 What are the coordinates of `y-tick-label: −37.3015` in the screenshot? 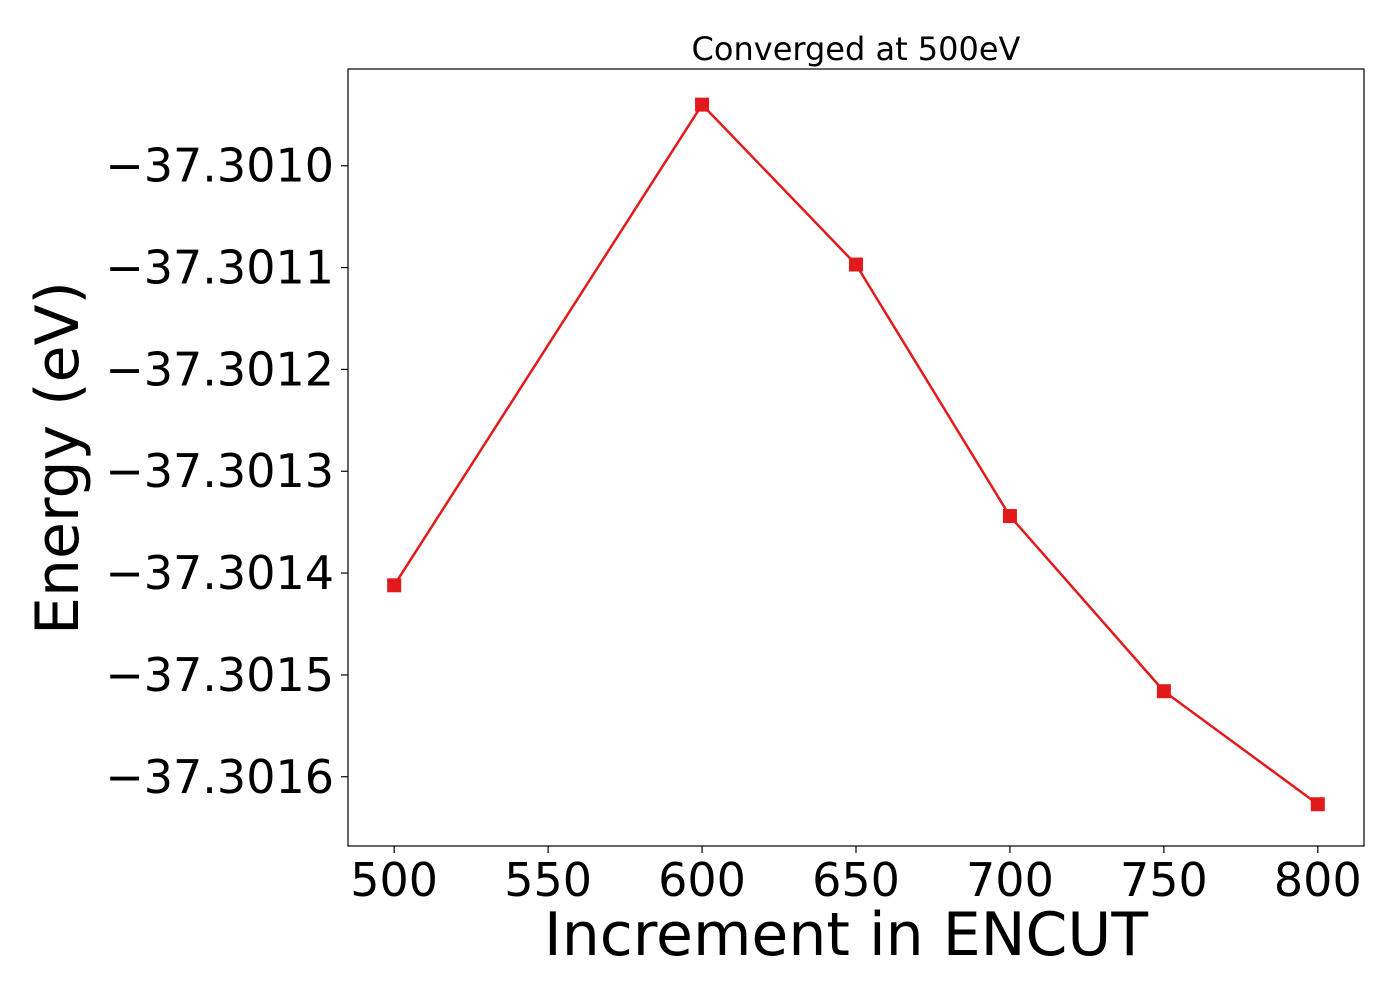 It's located at (219, 675).